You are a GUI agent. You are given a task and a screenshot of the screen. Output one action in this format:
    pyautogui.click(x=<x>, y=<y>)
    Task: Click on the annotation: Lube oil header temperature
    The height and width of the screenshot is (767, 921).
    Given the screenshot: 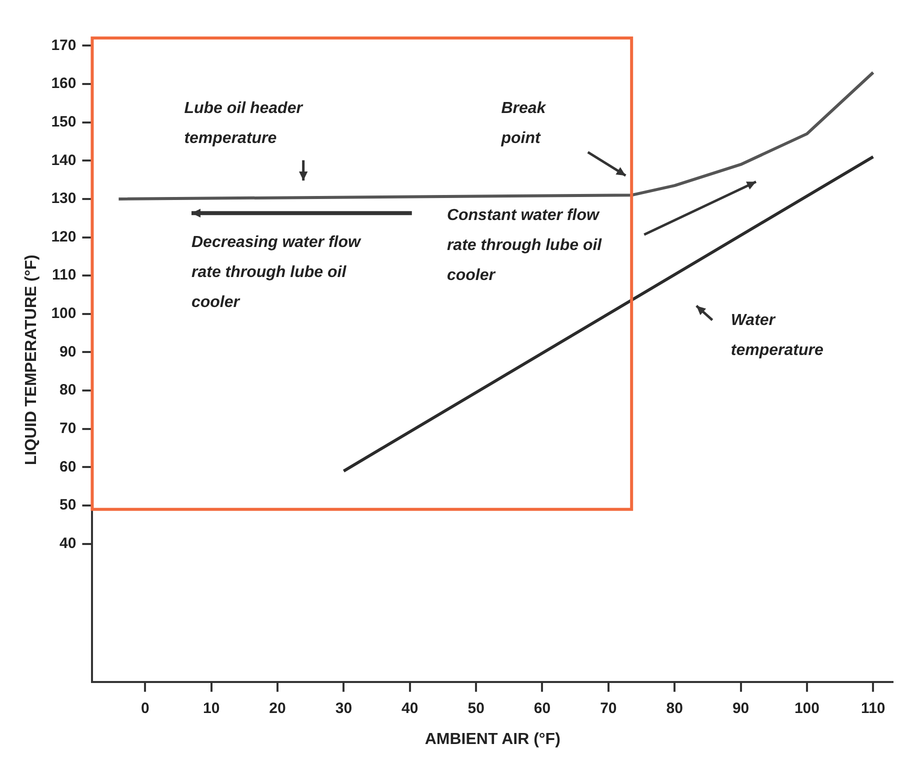 What is the action you would take?
    pyautogui.click(x=244, y=124)
    